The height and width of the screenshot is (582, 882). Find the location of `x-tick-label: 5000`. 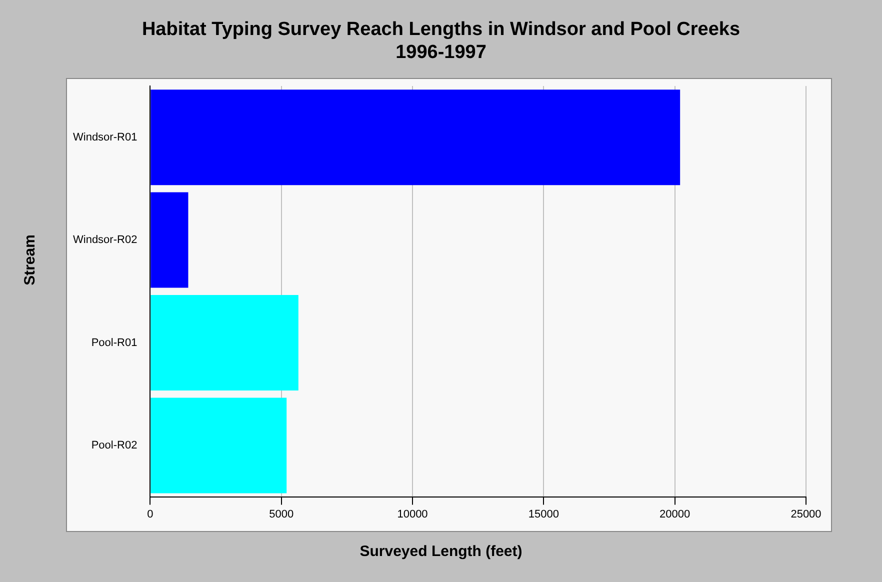

x-tick-label: 5000 is located at coordinates (281, 514).